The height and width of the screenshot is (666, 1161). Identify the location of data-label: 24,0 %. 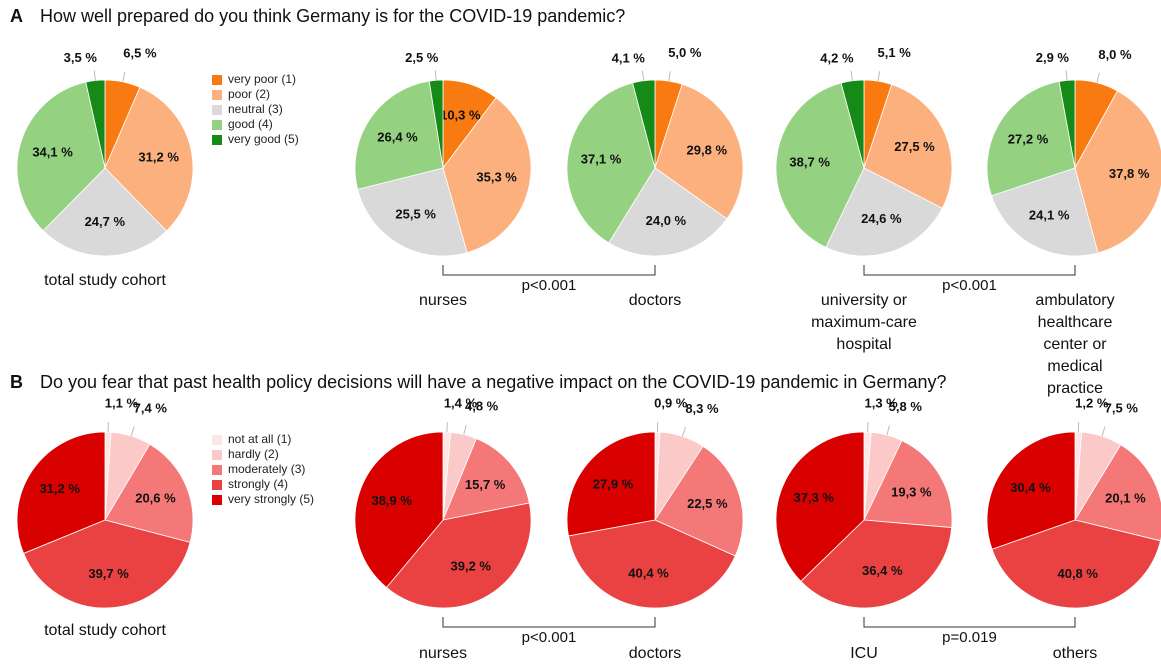
(666, 220).